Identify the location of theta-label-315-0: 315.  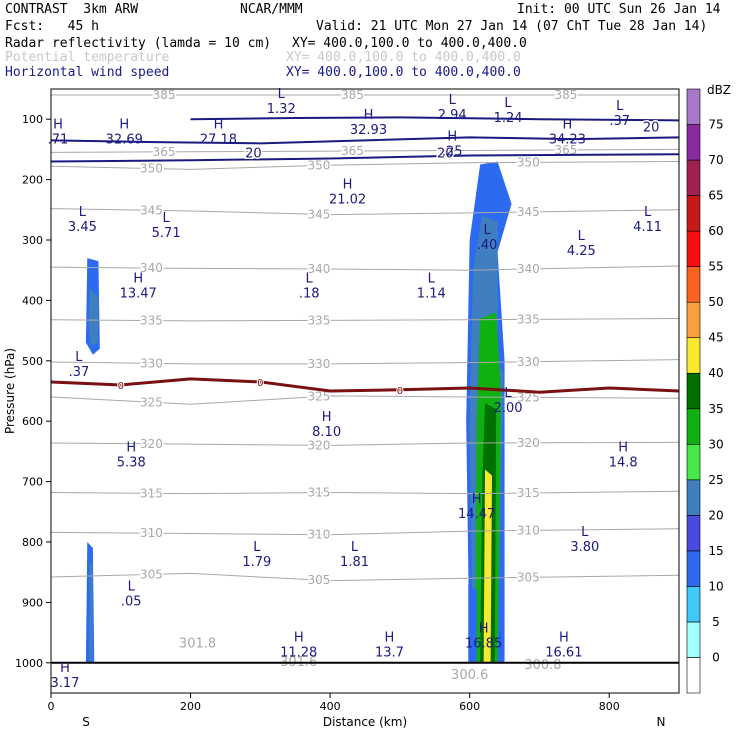
(151, 493).